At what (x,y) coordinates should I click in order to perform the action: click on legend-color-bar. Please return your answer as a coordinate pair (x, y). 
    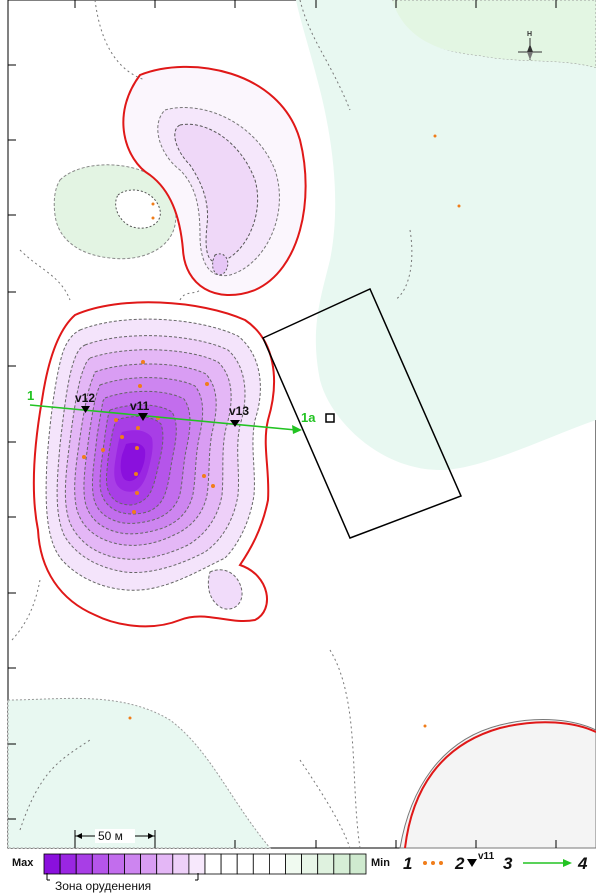
    Looking at the image, I should click on (205, 864).